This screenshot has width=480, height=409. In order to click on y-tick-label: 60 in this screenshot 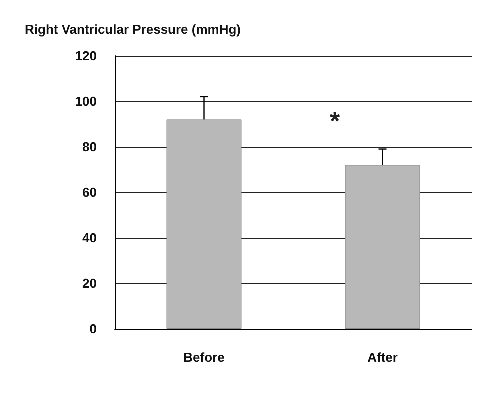, I will do `click(89, 192)`.